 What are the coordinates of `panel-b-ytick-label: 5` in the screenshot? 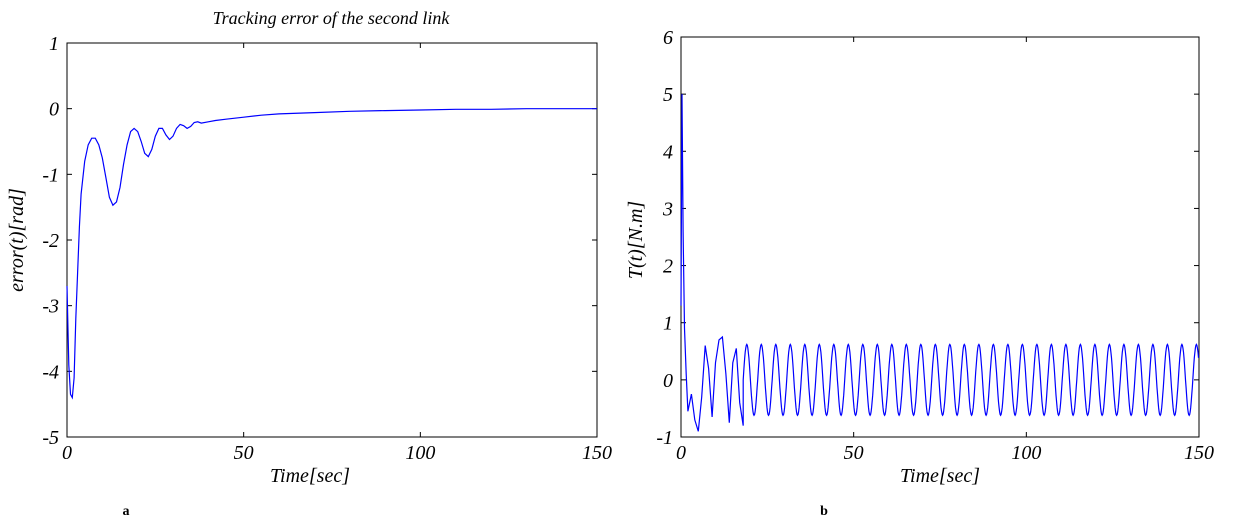 It's located at (668, 95).